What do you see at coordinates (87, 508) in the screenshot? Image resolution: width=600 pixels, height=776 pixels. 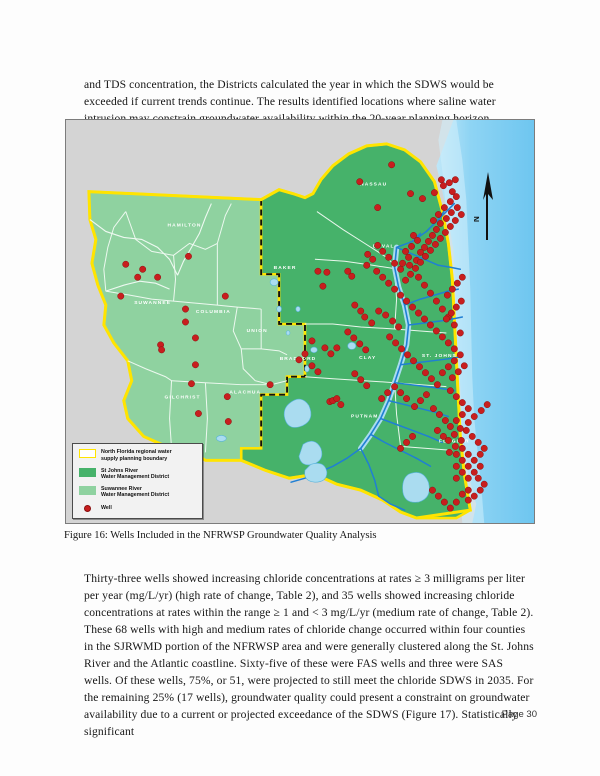 I see `legend-swatch-well-icon` at bounding box center [87, 508].